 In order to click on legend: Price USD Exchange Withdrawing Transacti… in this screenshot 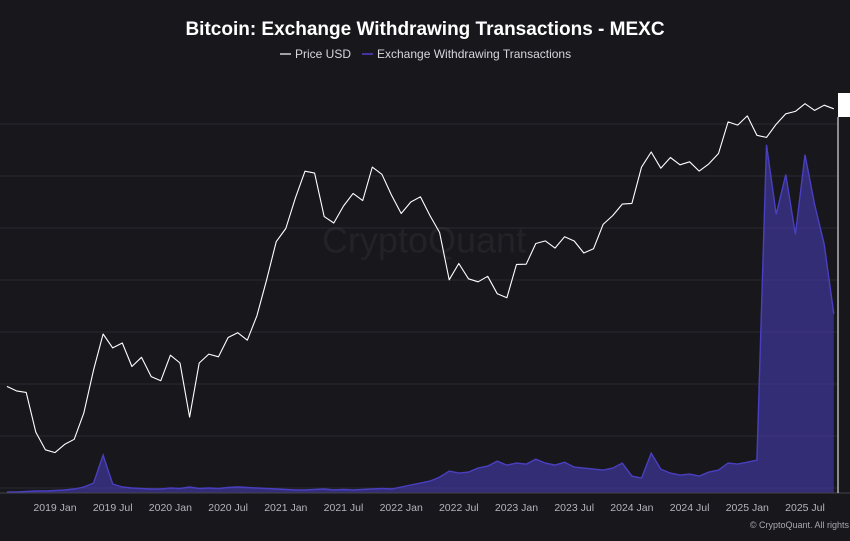, I will do `click(425, 54)`.